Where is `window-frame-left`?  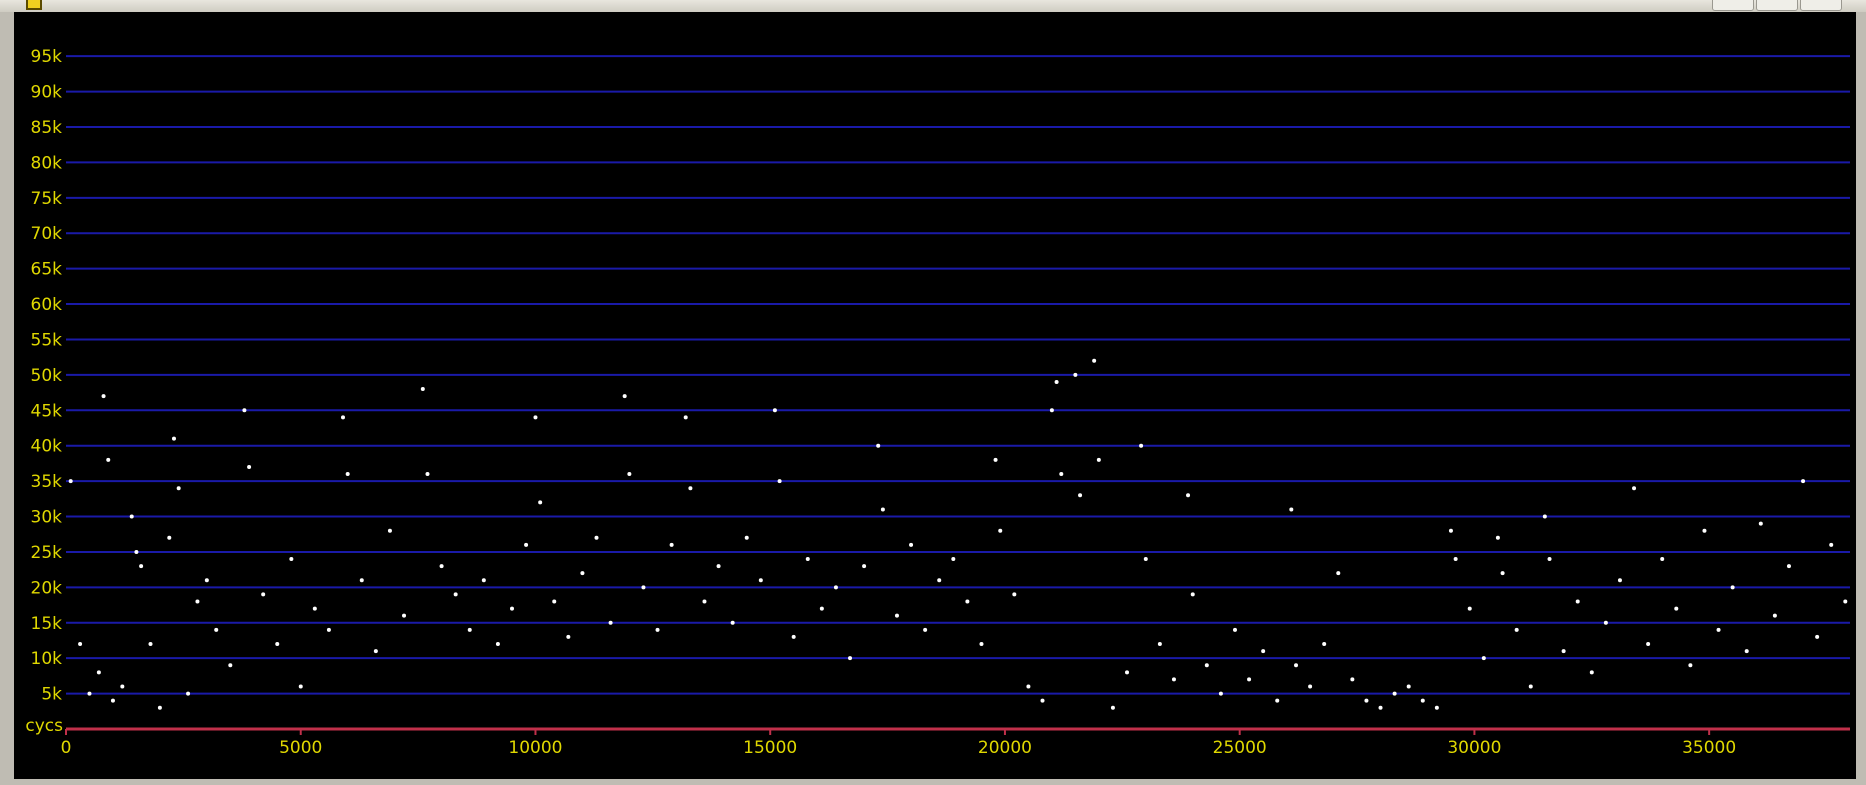
window-frame-left is located at coordinates (7, 398).